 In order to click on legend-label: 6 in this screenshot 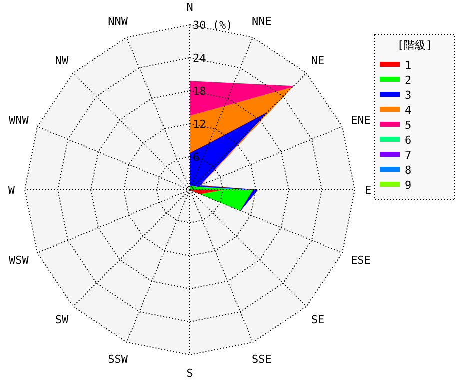, I will do `click(408, 140)`.